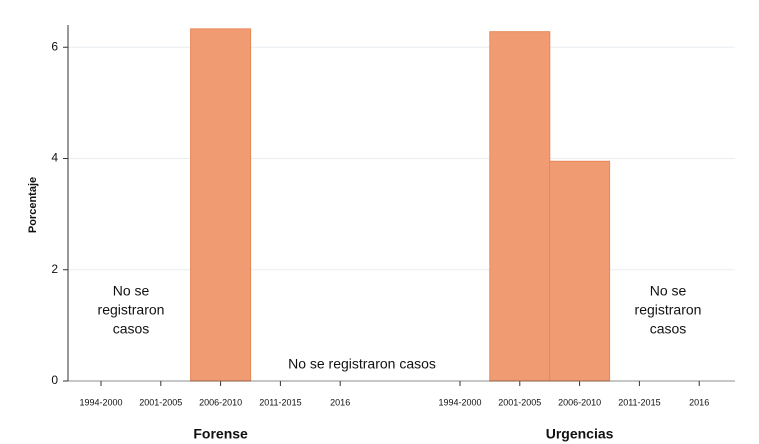  Describe the element at coordinates (33, 205) in the screenshot. I see `y-axis-label: Porcentaje` at that location.